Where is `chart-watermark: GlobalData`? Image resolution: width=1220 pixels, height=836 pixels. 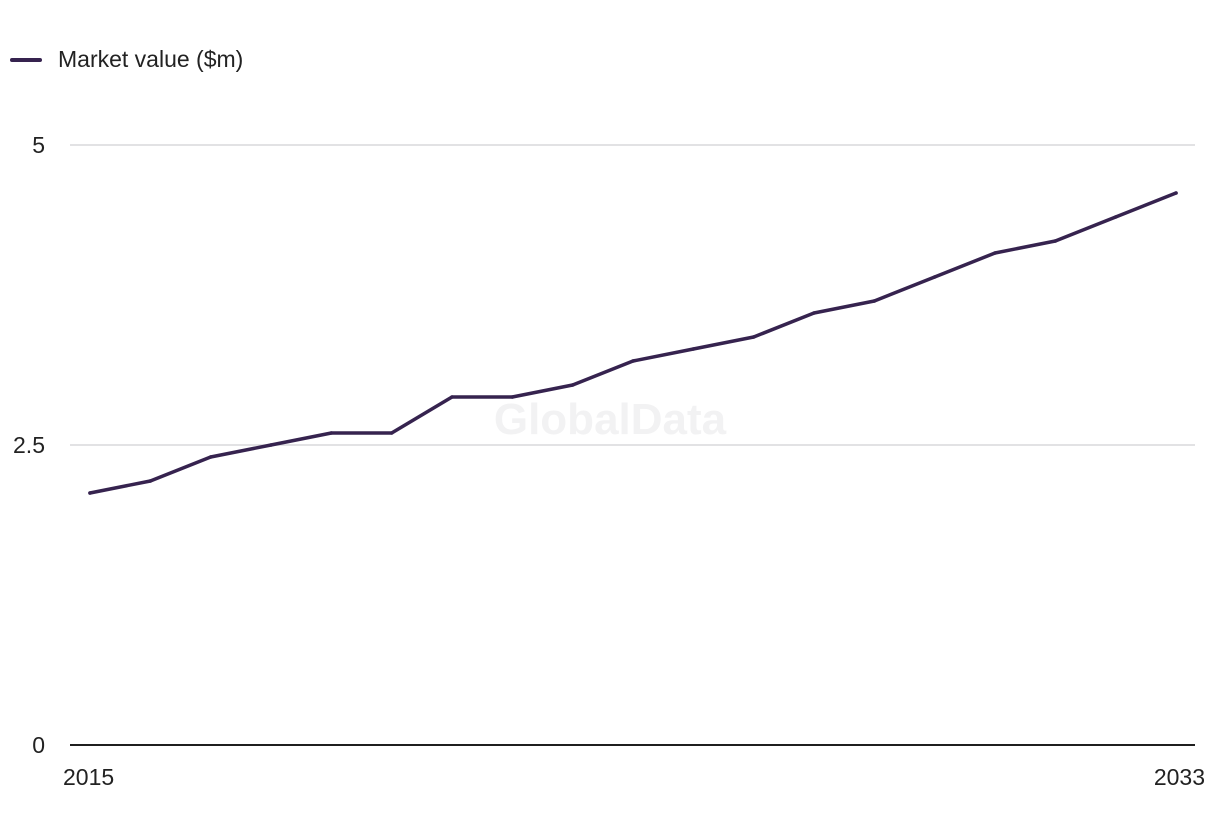 chart-watermark: GlobalData is located at coordinates (610, 419).